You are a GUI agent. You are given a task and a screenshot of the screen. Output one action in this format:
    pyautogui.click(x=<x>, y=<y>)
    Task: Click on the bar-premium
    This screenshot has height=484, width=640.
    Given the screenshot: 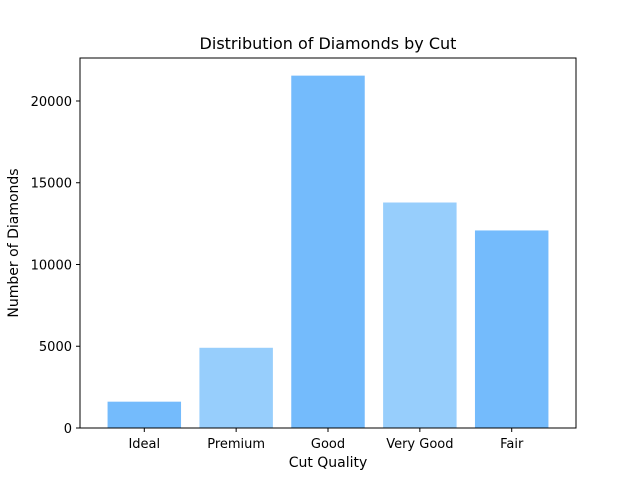 What is the action you would take?
    pyautogui.click(x=236, y=387)
    